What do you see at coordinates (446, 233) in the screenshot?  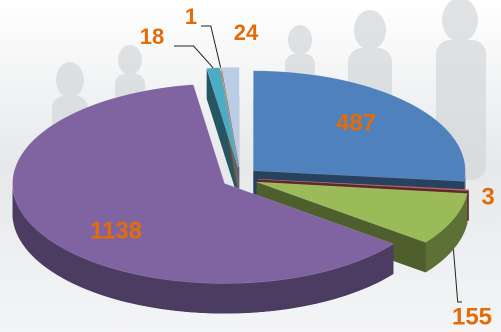 I see `slice-side` at bounding box center [446, 233].